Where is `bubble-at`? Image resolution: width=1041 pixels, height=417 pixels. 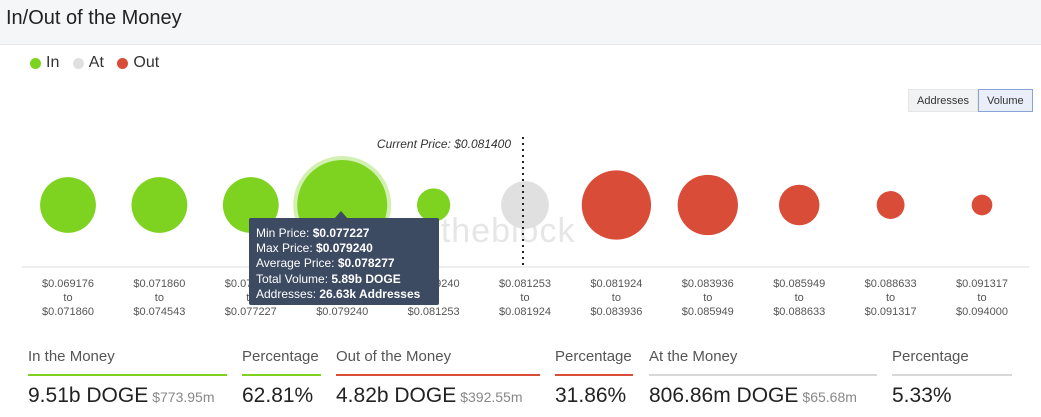
bubble-at is located at coordinates (525, 205).